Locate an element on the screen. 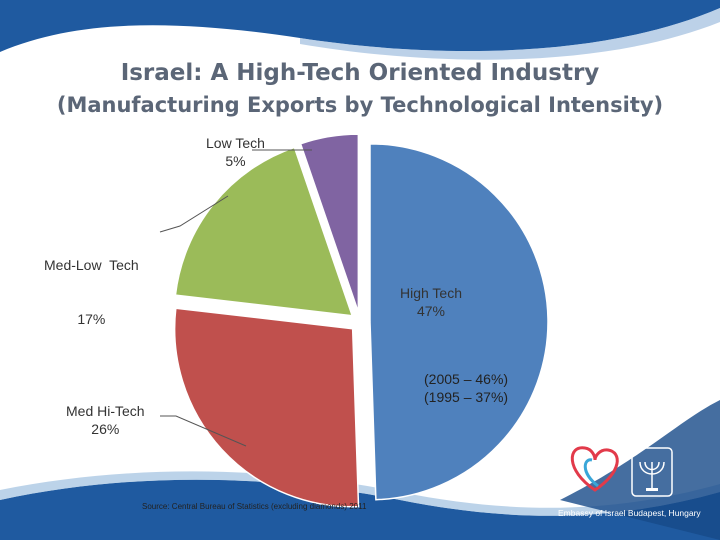 Image resolution: width=720 pixels, height=540 pixels. menorah-emblem-icon is located at coordinates (652, 472).